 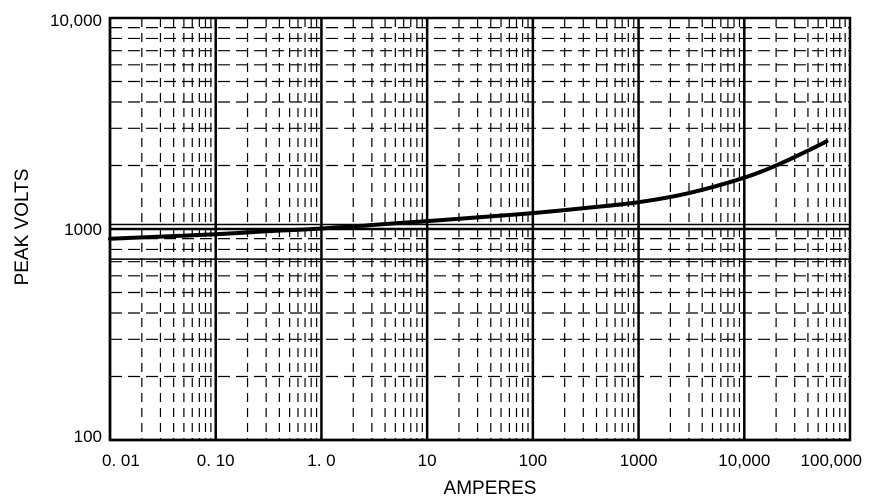 I want to click on y-tick-label: 100, so click(x=88, y=436).